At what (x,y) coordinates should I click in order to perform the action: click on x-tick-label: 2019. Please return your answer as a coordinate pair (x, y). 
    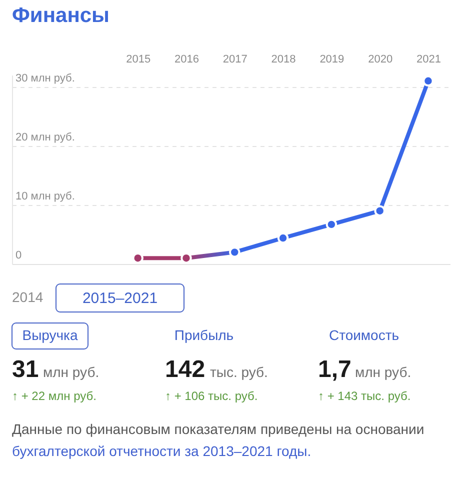
    Looking at the image, I should click on (332, 60).